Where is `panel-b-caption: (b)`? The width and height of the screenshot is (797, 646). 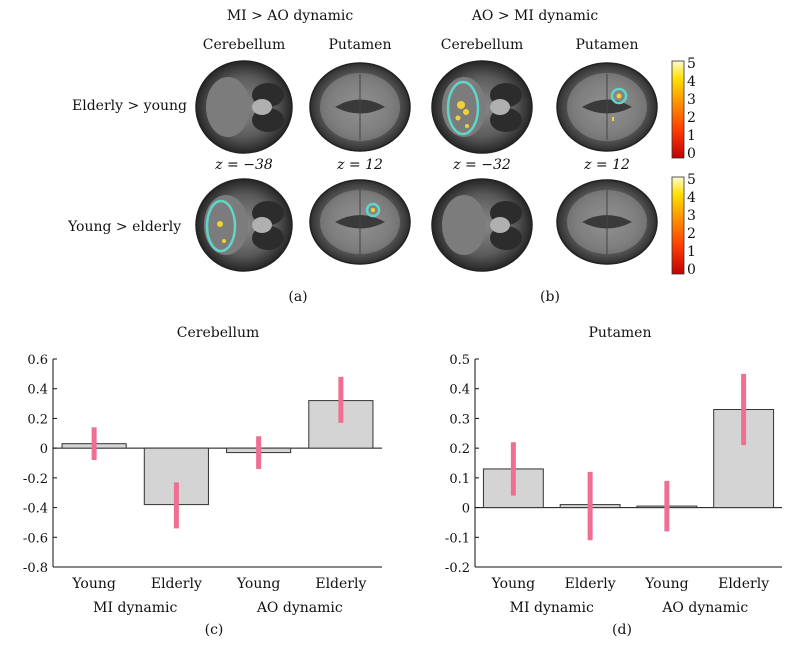 panel-b-caption: (b) is located at coordinates (550, 297).